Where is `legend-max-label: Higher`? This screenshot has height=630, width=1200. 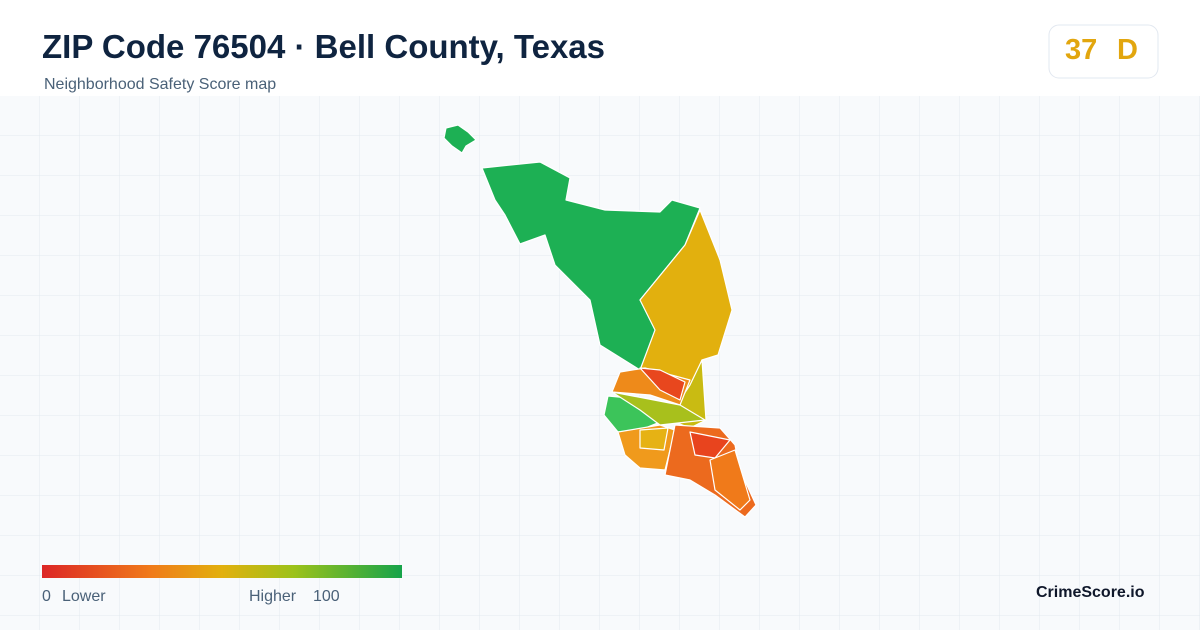 legend-max-label: Higher is located at coordinates (273, 596).